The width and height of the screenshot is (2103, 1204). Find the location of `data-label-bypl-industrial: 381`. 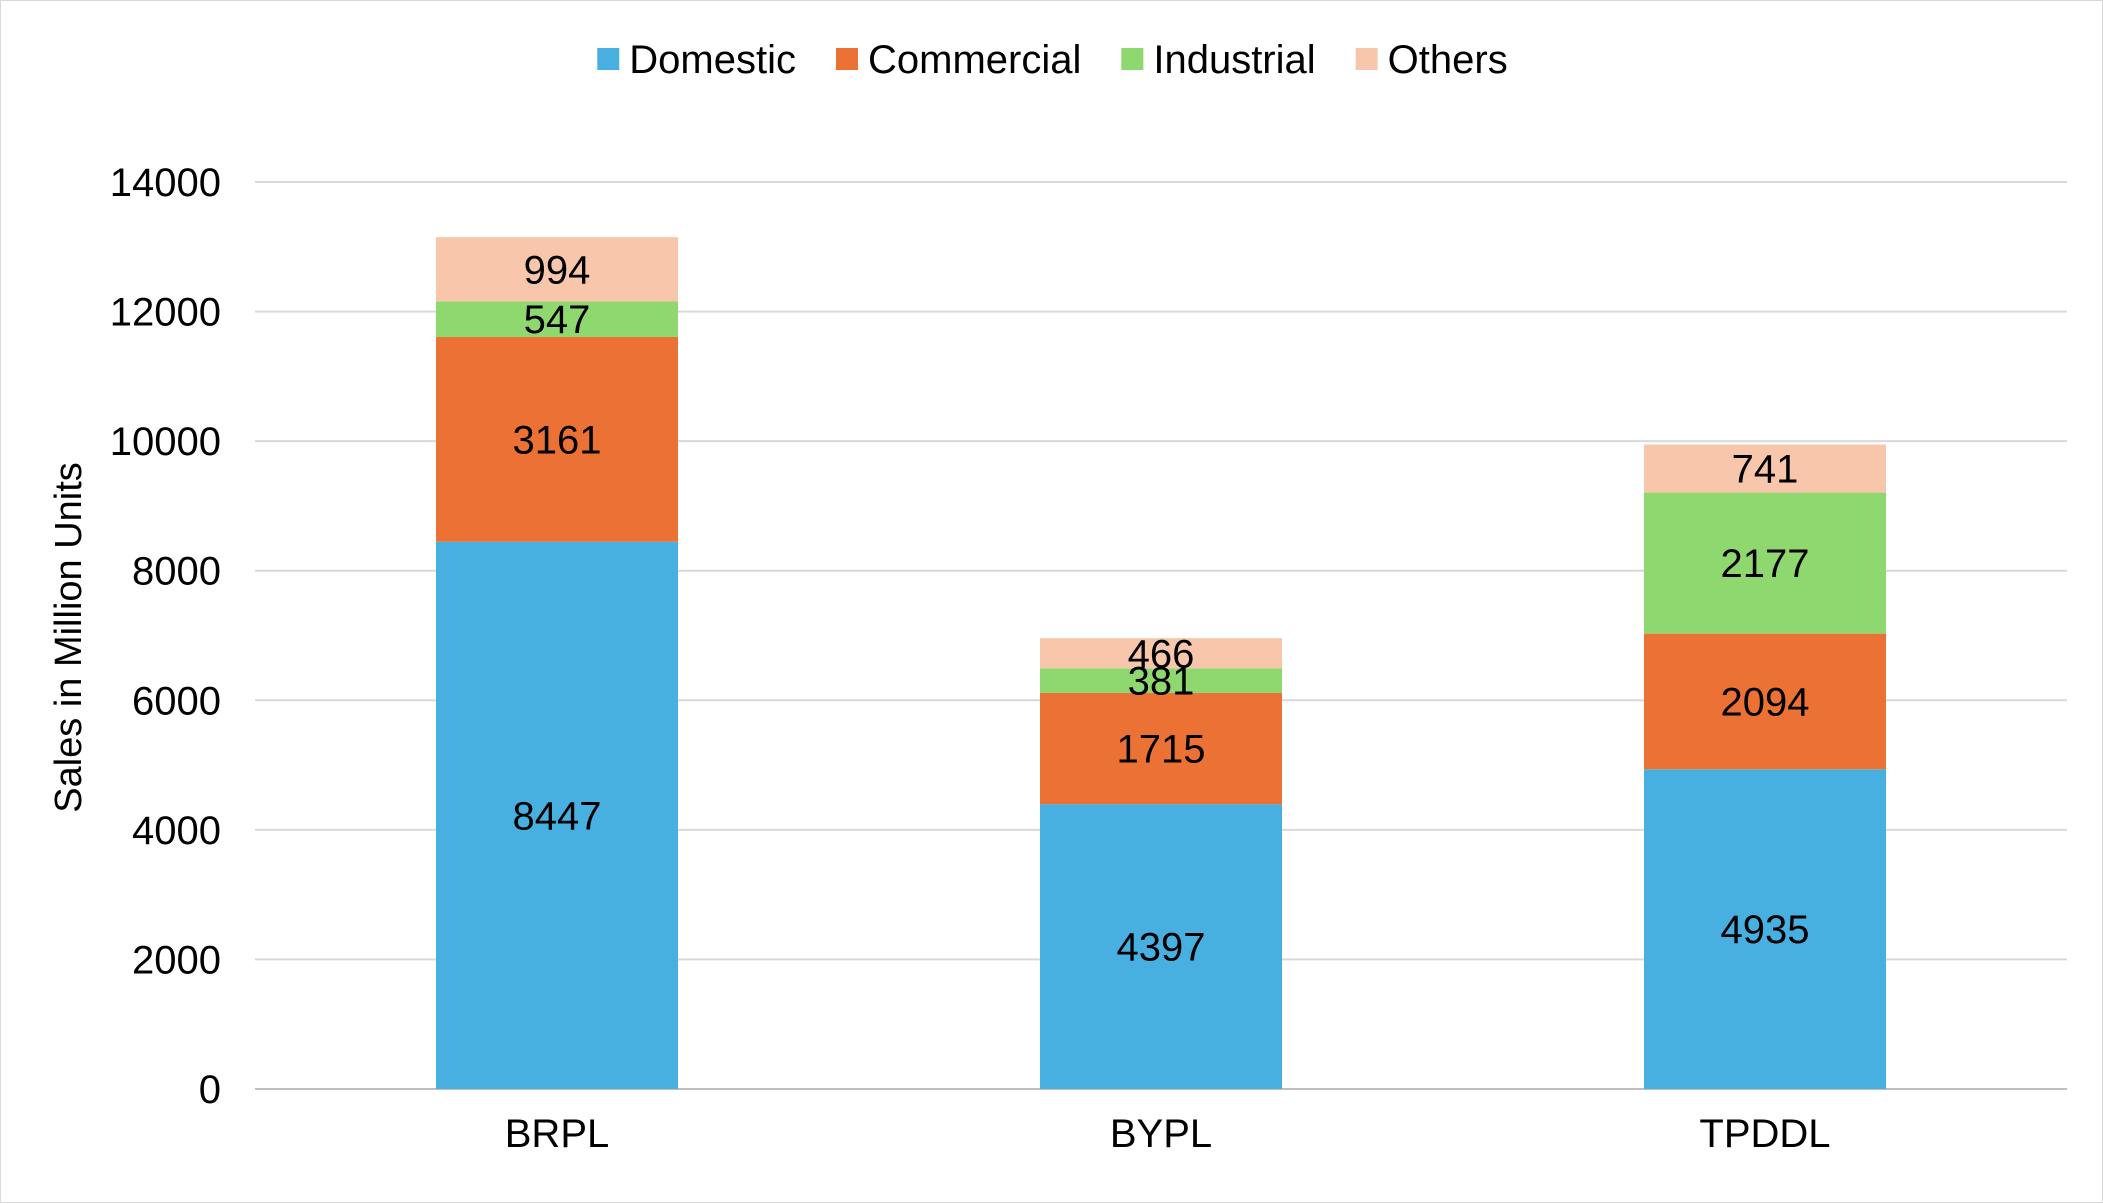

data-label-bypl-industrial: 381 is located at coordinates (1161, 682).